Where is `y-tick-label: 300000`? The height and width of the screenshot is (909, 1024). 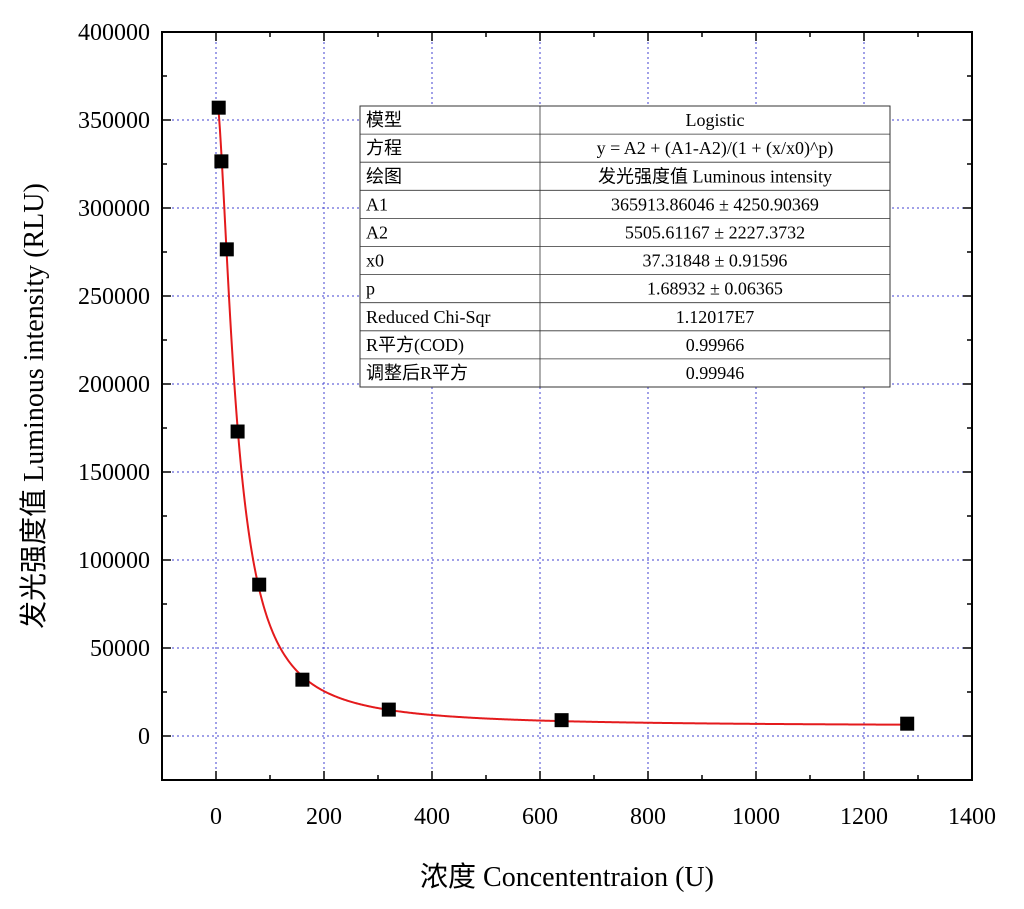 y-tick-label: 300000 is located at coordinates (114, 209).